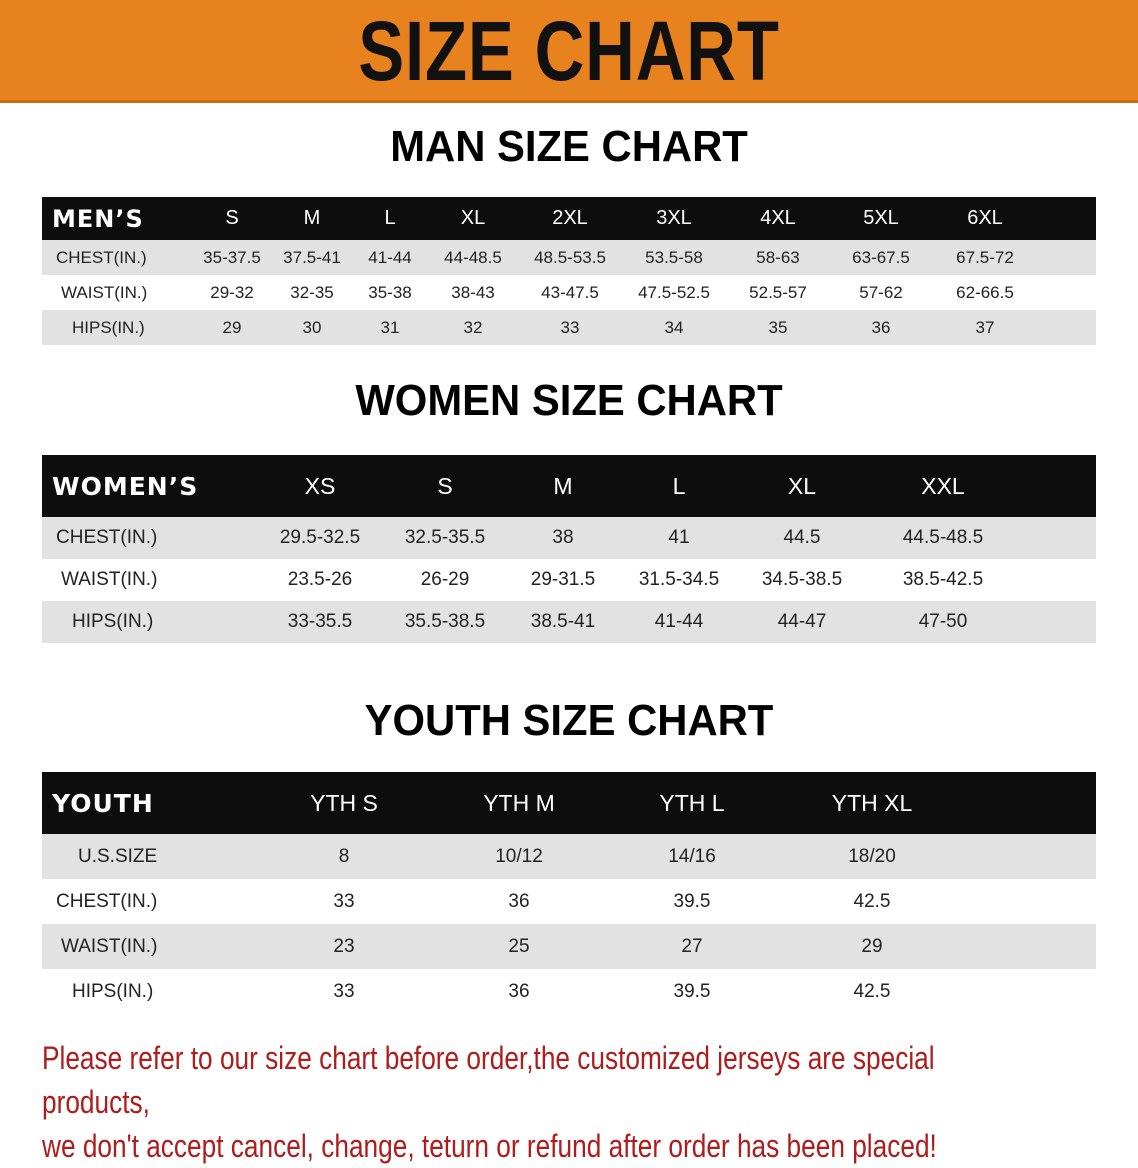 The height and width of the screenshot is (1168, 1138). Describe the element at coordinates (344, 946) in the screenshot. I see `measurement-value: 23` at that location.